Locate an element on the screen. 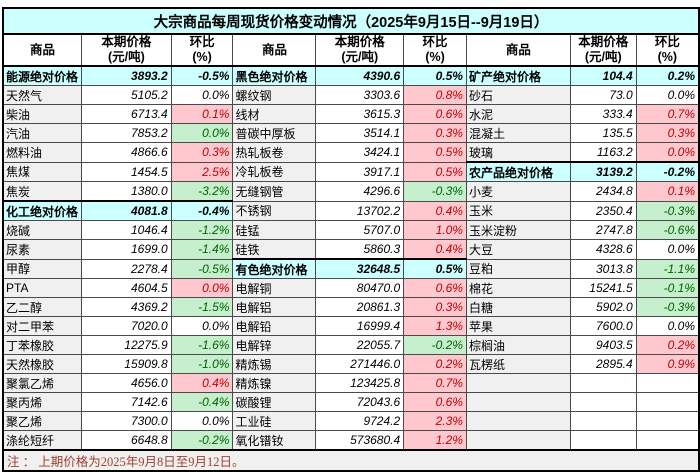 The height and width of the screenshot is (472, 700). commodity-name-cell: 豆粕 is located at coordinates (518, 268).